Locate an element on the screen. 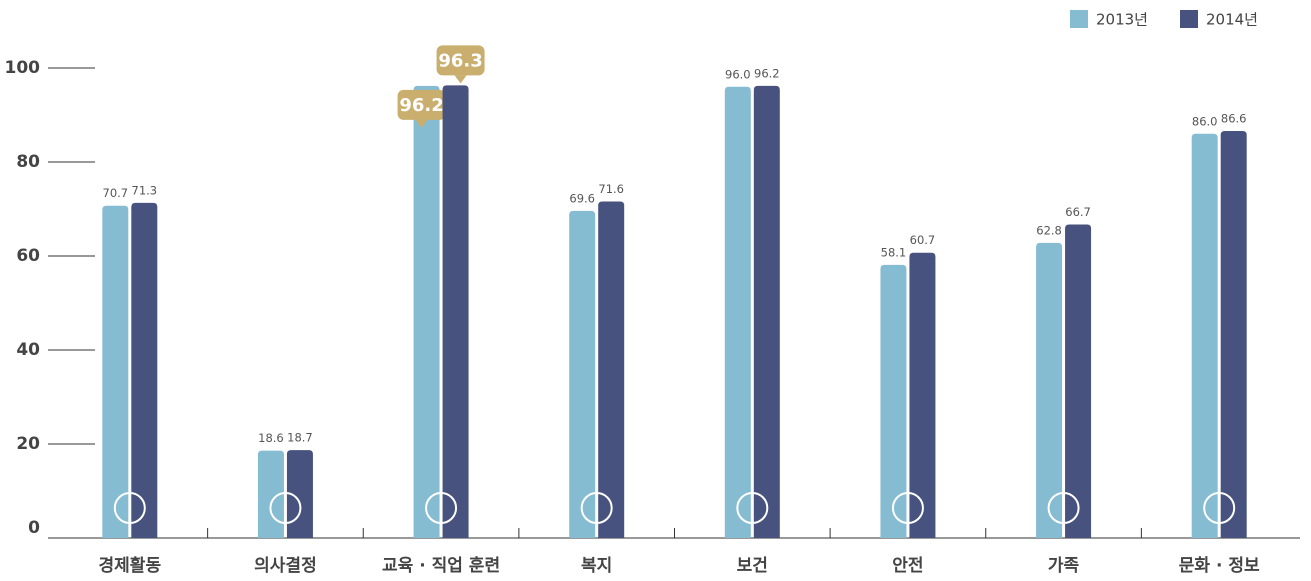  value-label: 71.3 is located at coordinates (145, 190).